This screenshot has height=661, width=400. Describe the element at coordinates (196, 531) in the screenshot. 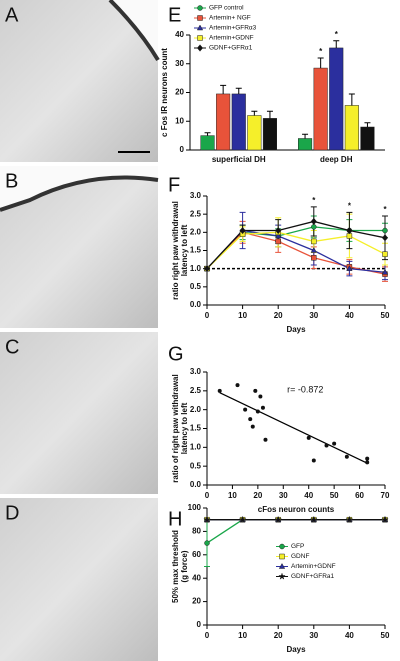

I see `y-tick-label: 80` at that location.